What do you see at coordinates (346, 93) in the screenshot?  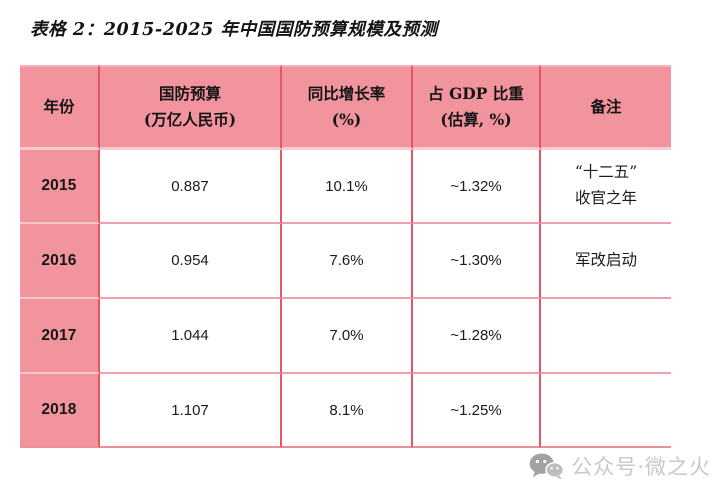 I see `header-growth-line1: 同比增长率` at bounding box center [346, 93].